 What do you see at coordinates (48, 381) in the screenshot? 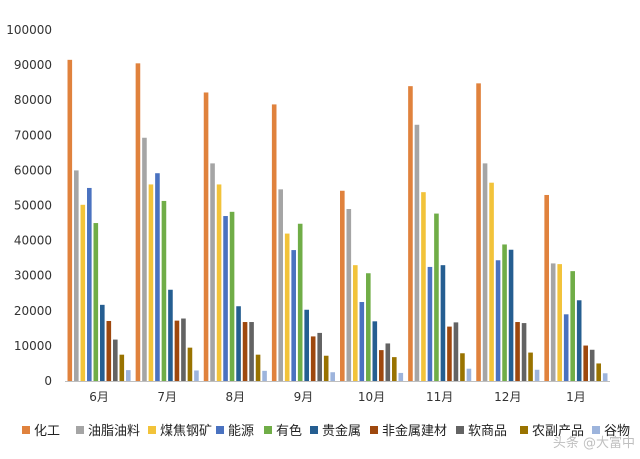
I see `y-tick-label: 0` at bounding box center [48, 381].